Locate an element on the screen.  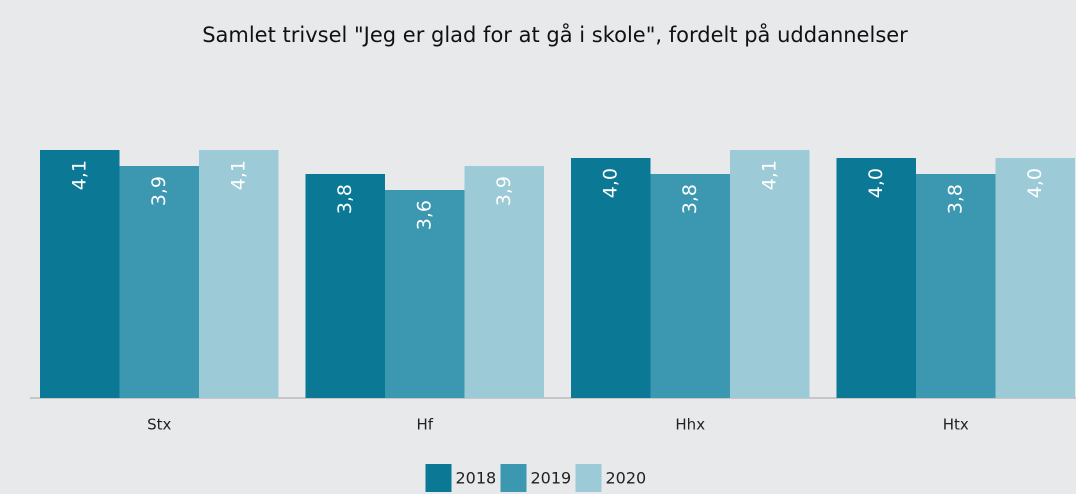
x-tick-label: Hf is located at coordinates (424, 425).